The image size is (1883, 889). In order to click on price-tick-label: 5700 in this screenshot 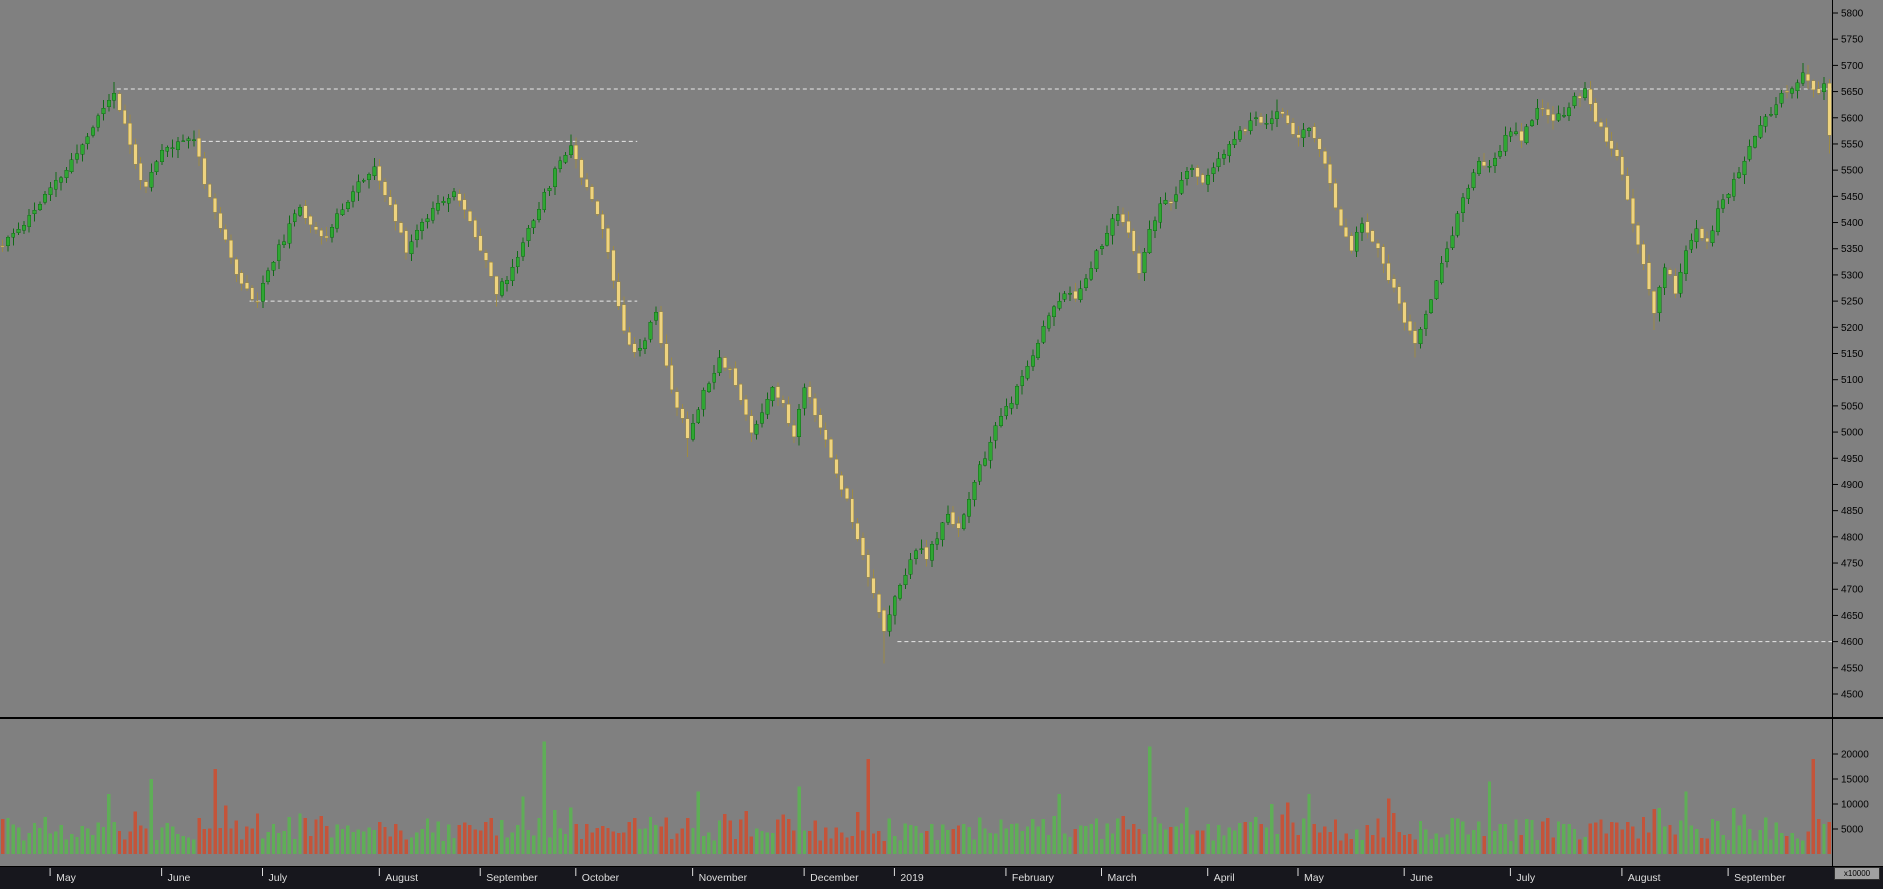, I will do `click(1852, 66)`.